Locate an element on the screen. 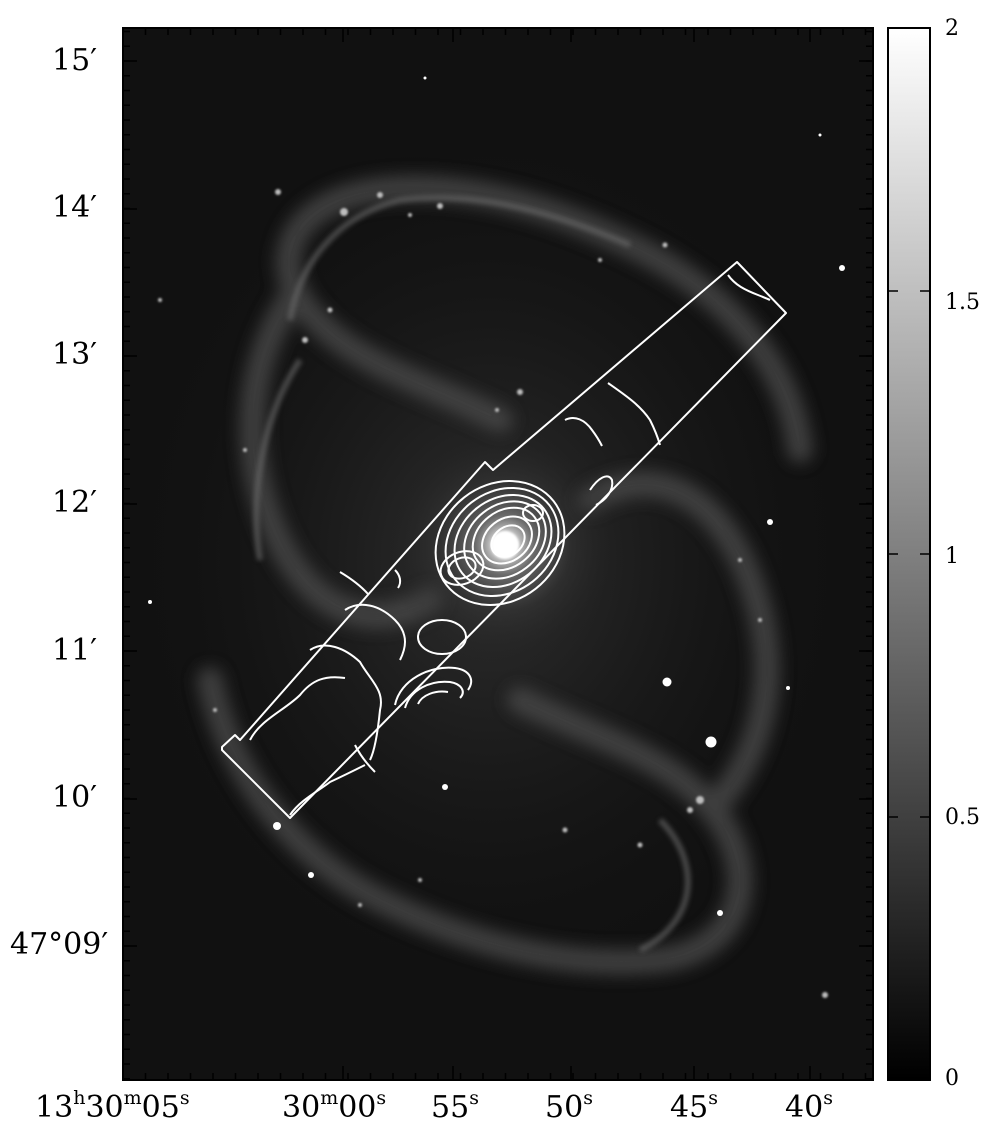  dec-label-10: 10′ is located at coordinates (74, 797).